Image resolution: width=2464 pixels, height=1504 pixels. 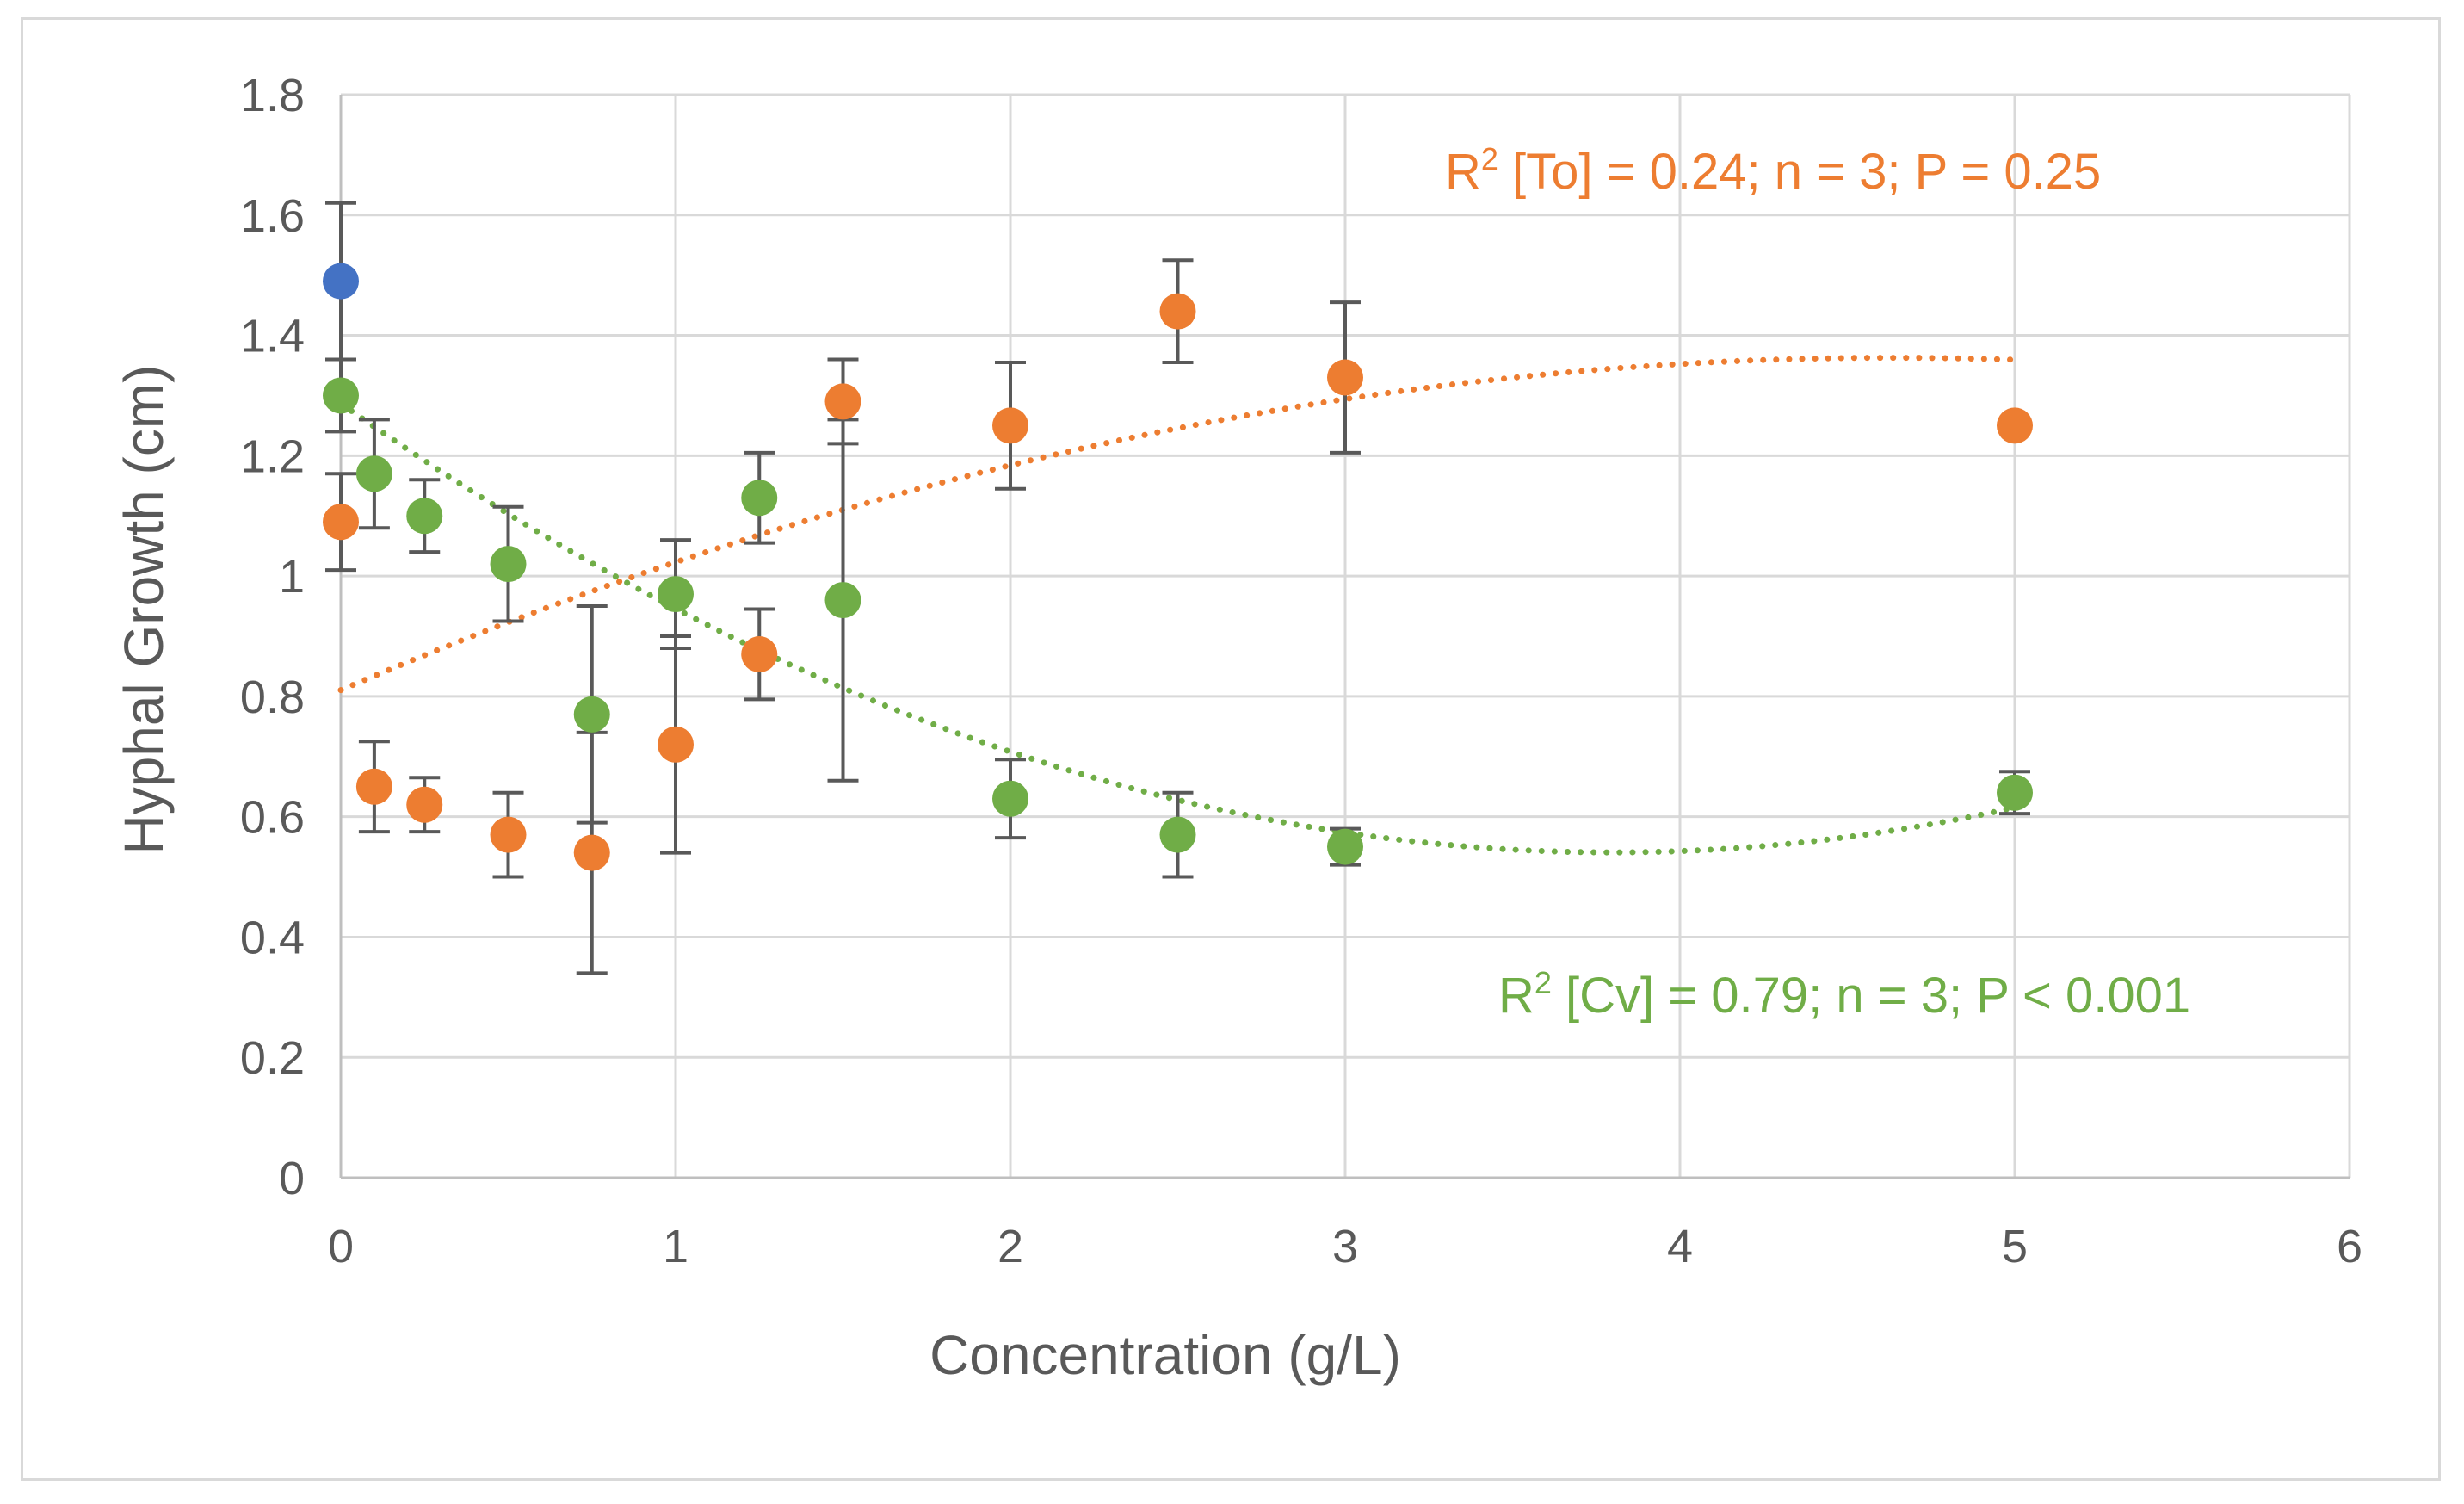 I want to click on x-axis-title: Concentration (g/L), so click(x=1165, y=1355).